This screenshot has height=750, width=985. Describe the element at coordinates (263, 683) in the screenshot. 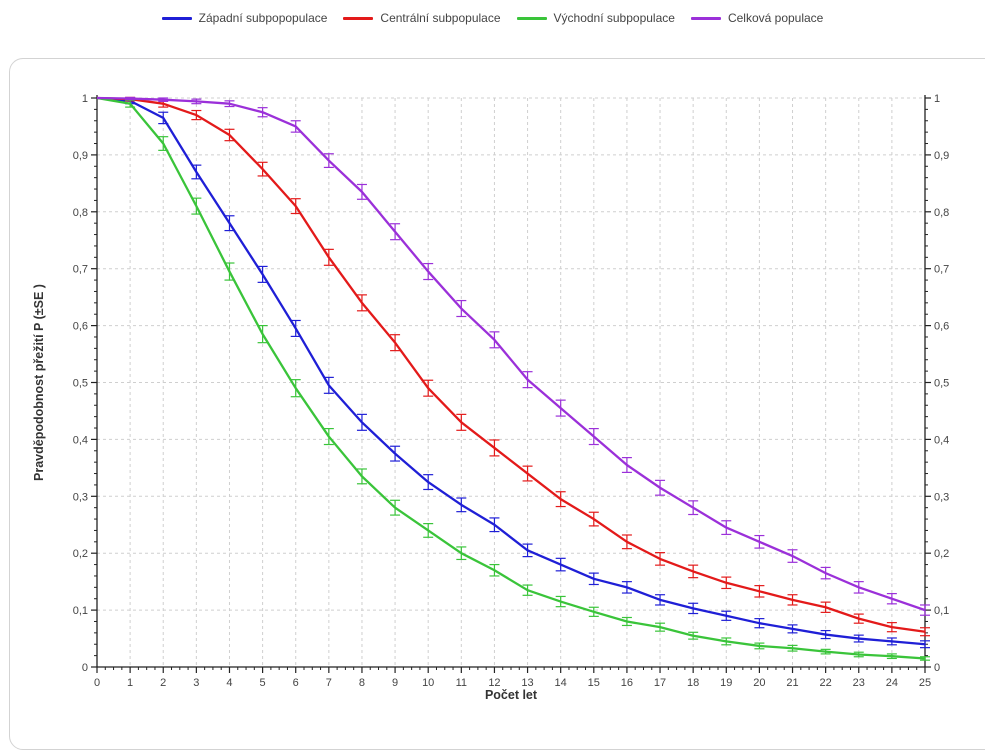

I see `x-tick-label: 5` at that location.